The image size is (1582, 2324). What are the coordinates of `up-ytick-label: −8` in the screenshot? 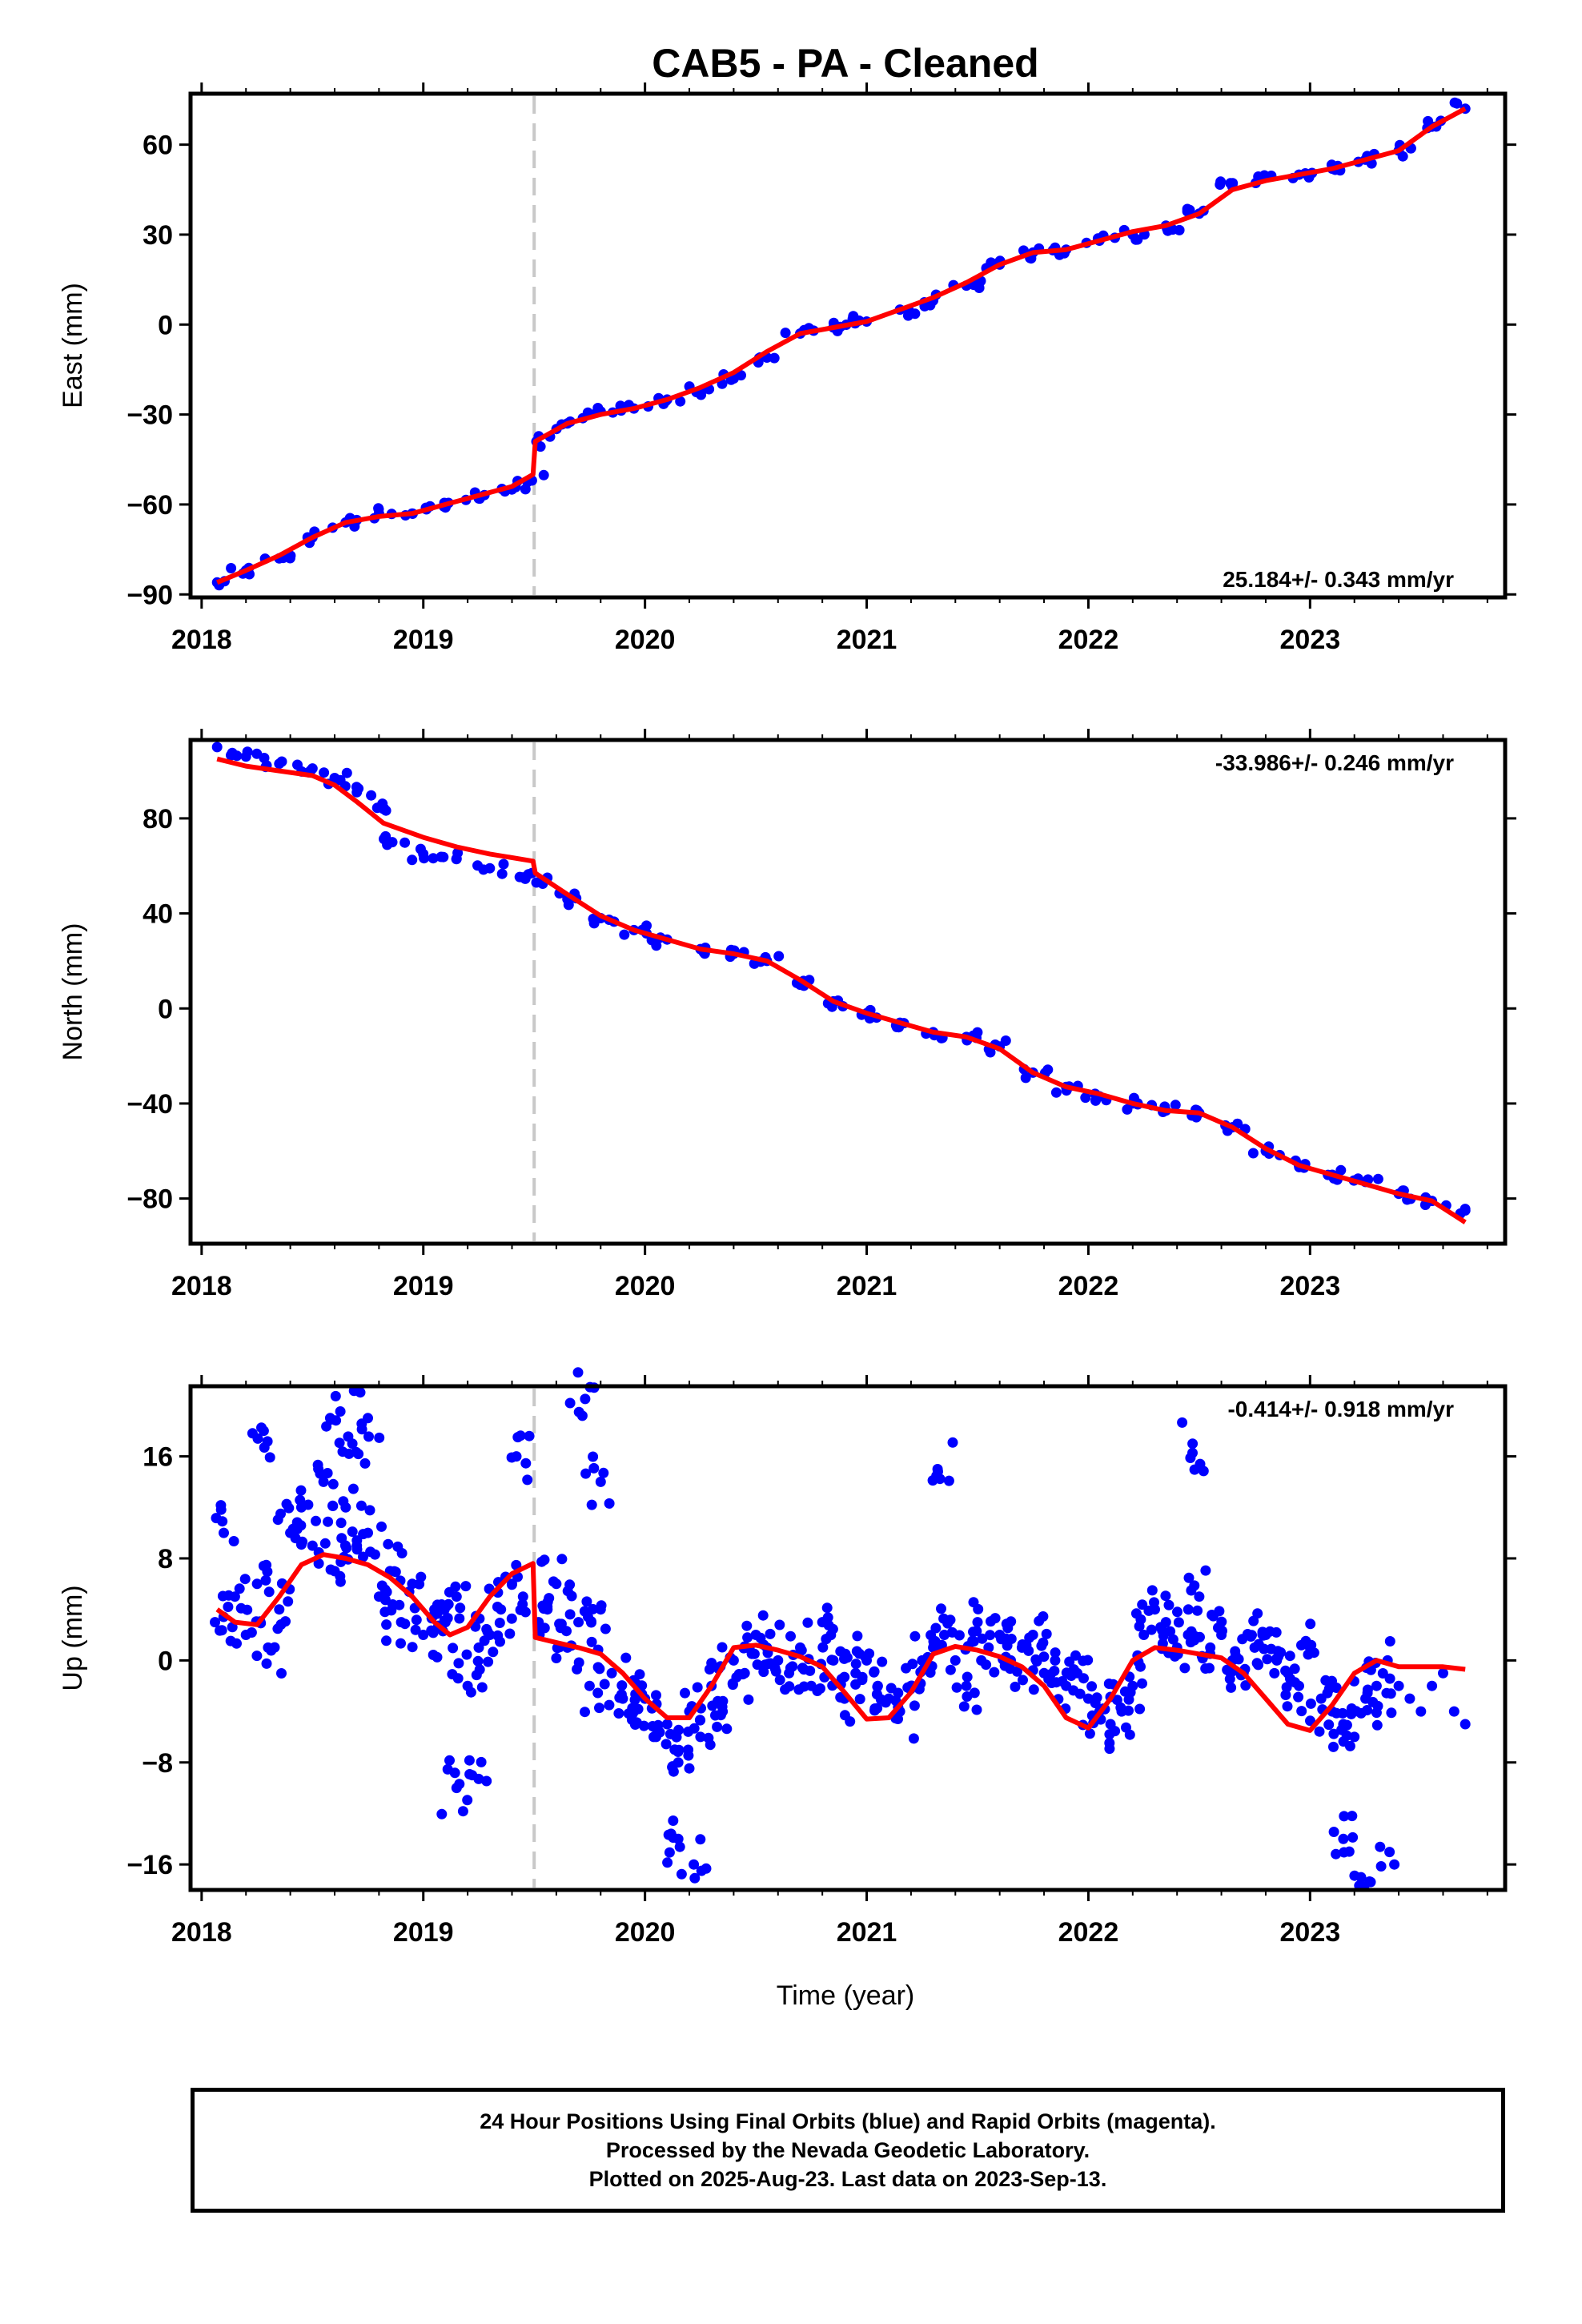 It's located at (157, 1763).